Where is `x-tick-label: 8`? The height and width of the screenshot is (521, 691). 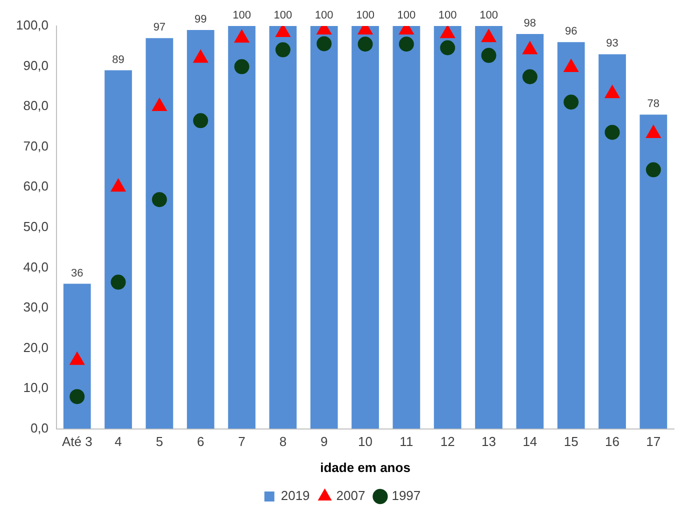
x-tick-label: 8 is located at coordinates (283, 442).